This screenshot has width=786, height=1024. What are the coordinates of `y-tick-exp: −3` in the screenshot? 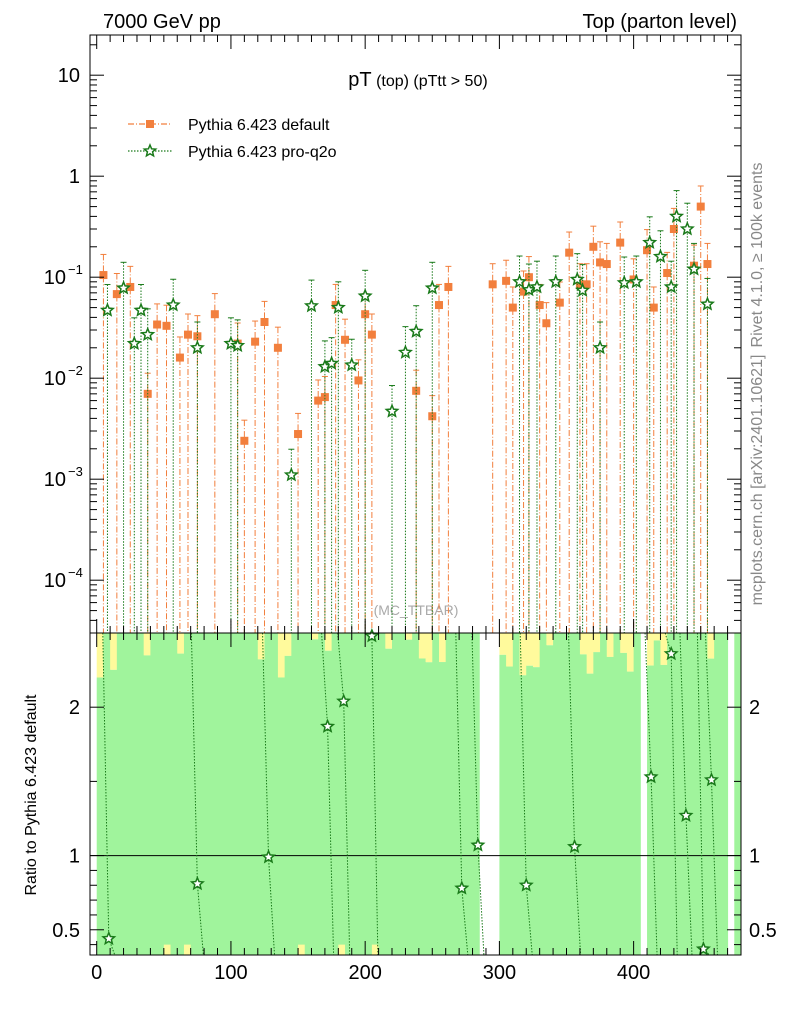 It's located at (75, 471).